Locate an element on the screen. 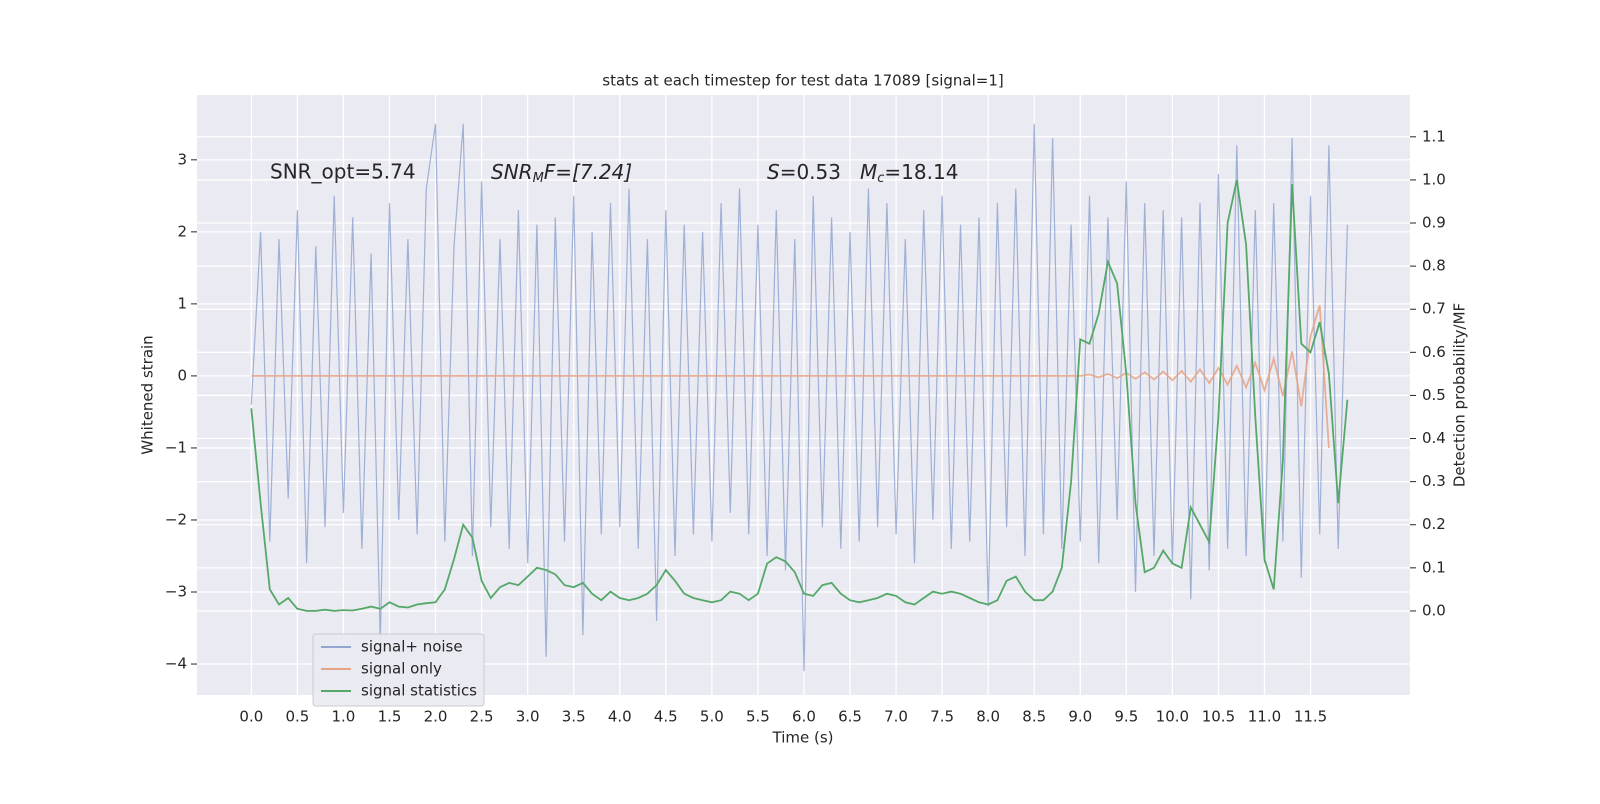  annotation-part: S is located at coordinates (773, 172).